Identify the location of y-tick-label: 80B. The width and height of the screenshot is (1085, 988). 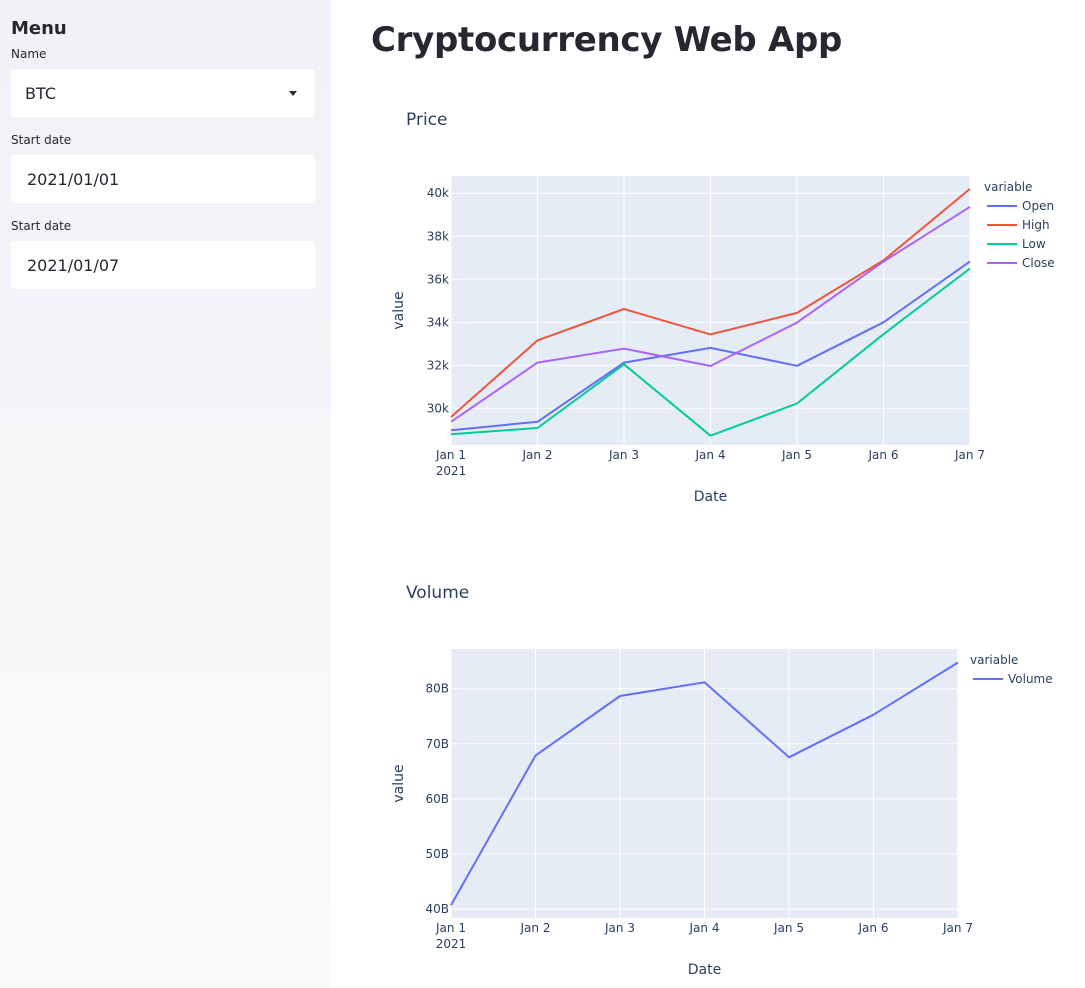
(437, 689).